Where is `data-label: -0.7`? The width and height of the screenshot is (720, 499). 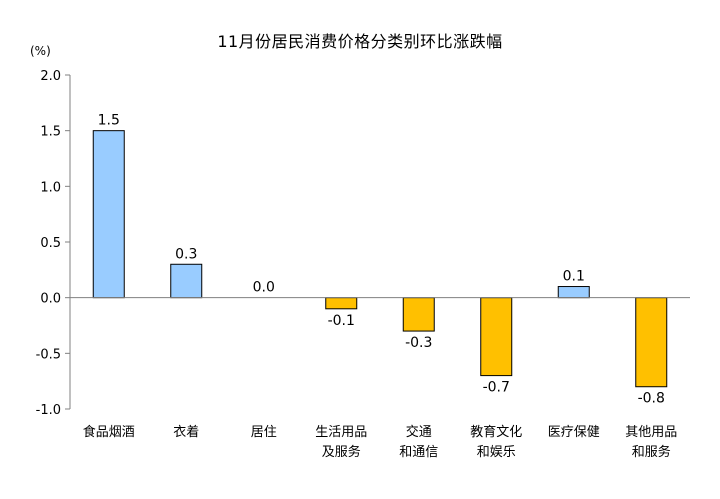 data-label: -0.7 is located at coordinates (496, 388).